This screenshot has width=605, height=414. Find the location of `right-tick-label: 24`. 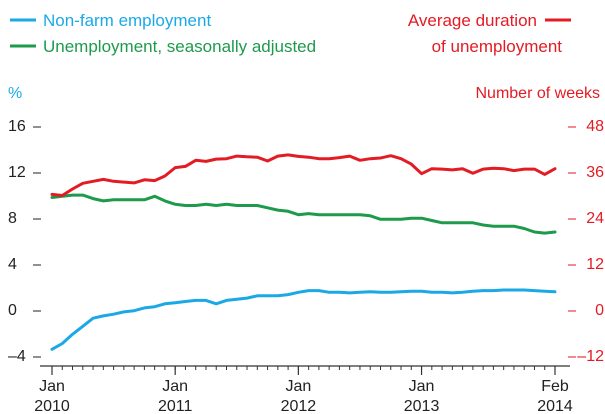

right-tick-label: 24 is located at coordinates (595, 218).